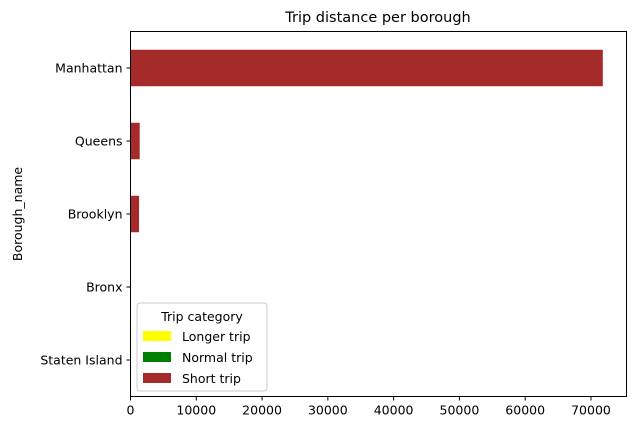  What do you see at coordinates (81, 360) in the screenshot?
I see `y-tick-label: Staten Island` at bounding box center [81, 360].